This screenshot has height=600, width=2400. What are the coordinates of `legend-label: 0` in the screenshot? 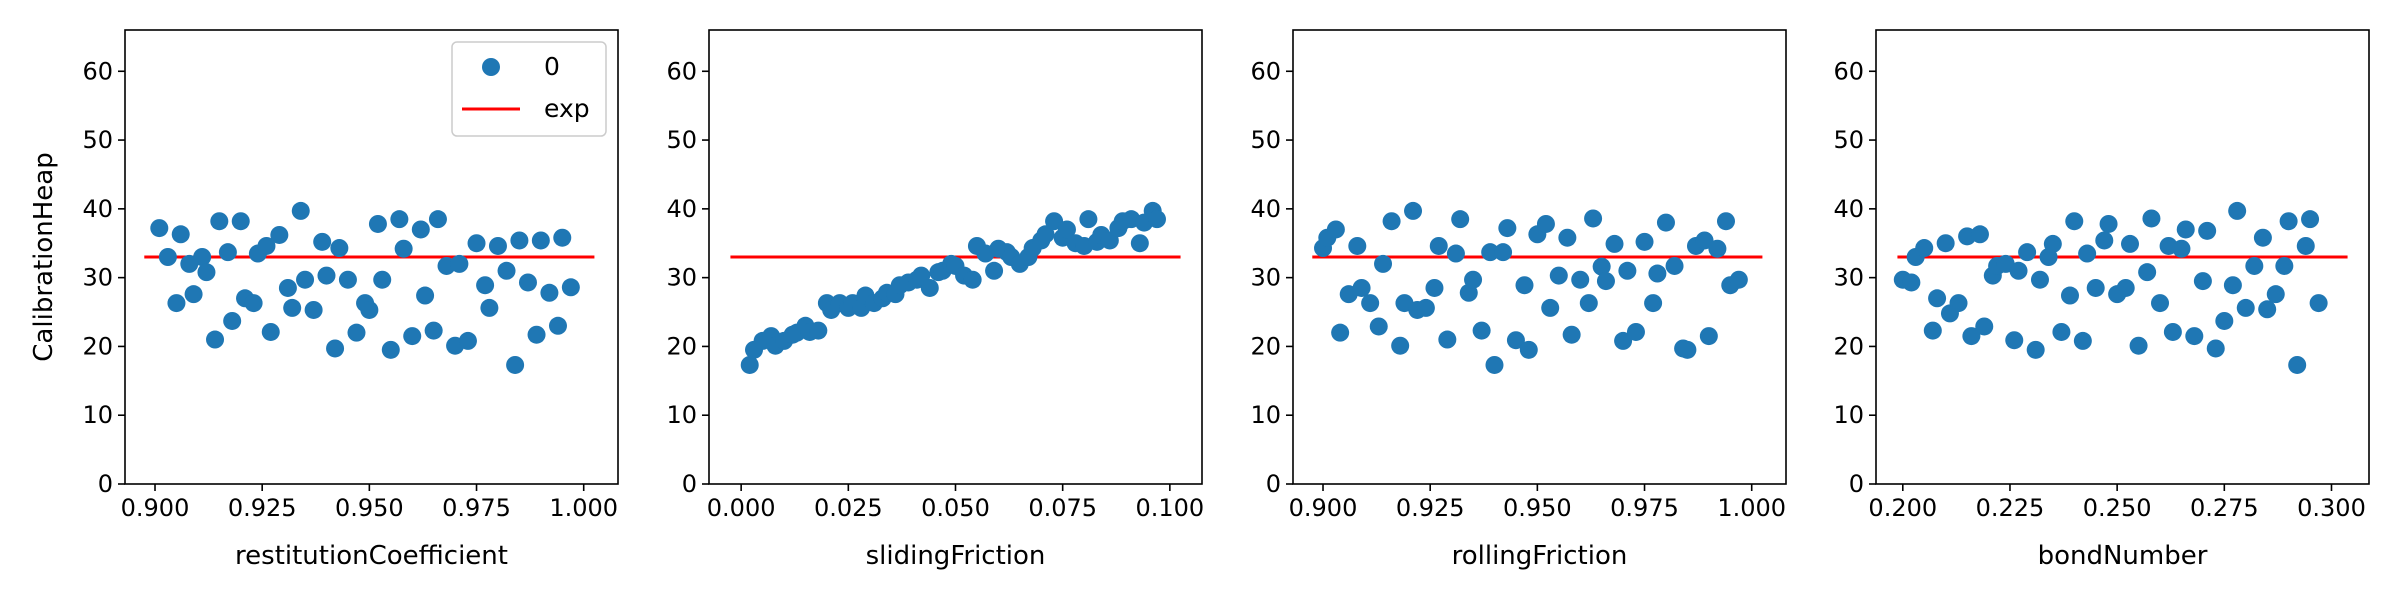 It's located at (552, 66).